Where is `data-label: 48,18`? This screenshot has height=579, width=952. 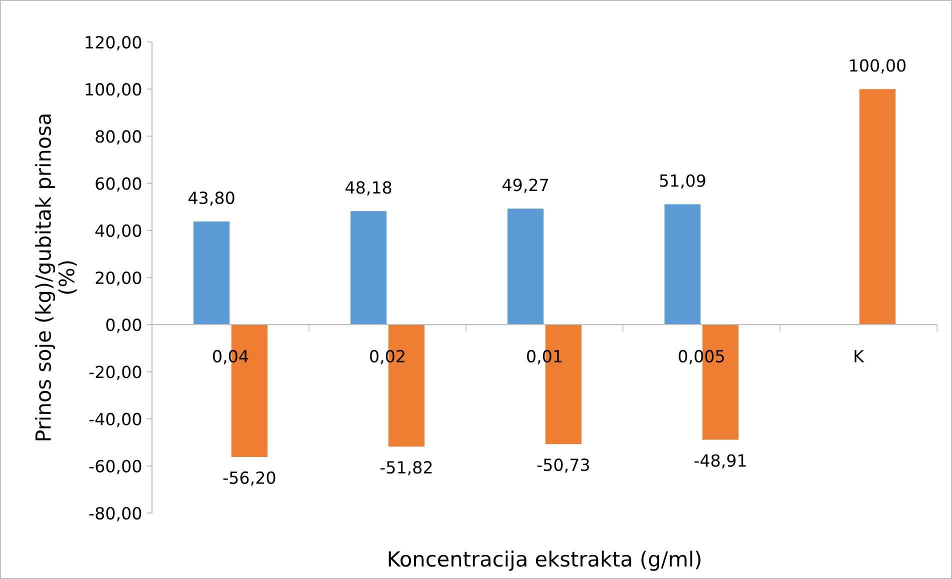
data-label: 48,18 is located at coordinates (369, 188).